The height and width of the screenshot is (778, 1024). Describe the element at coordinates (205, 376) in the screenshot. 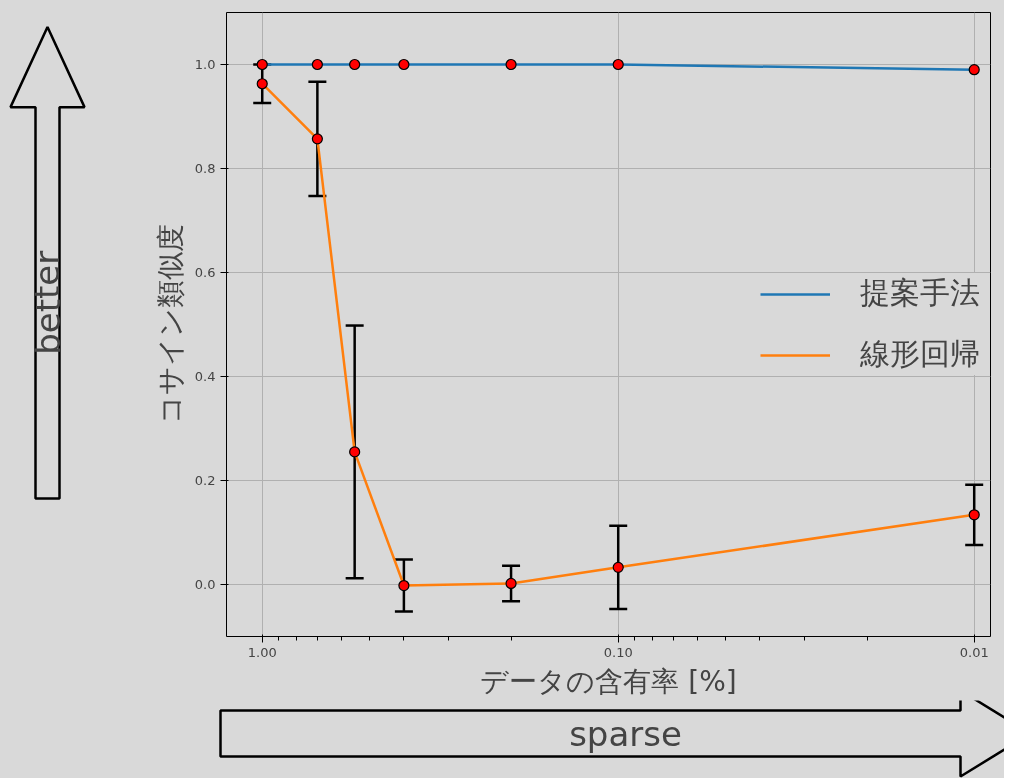

I see `y-tick-label: 0.4` at that location.